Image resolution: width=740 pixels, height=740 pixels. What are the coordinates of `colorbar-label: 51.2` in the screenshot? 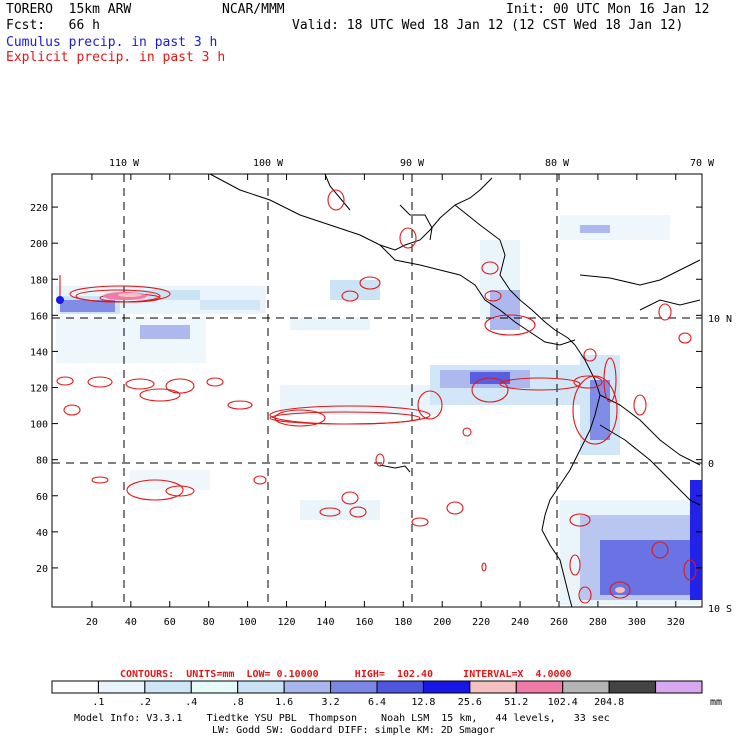 It's located at (516, 702).